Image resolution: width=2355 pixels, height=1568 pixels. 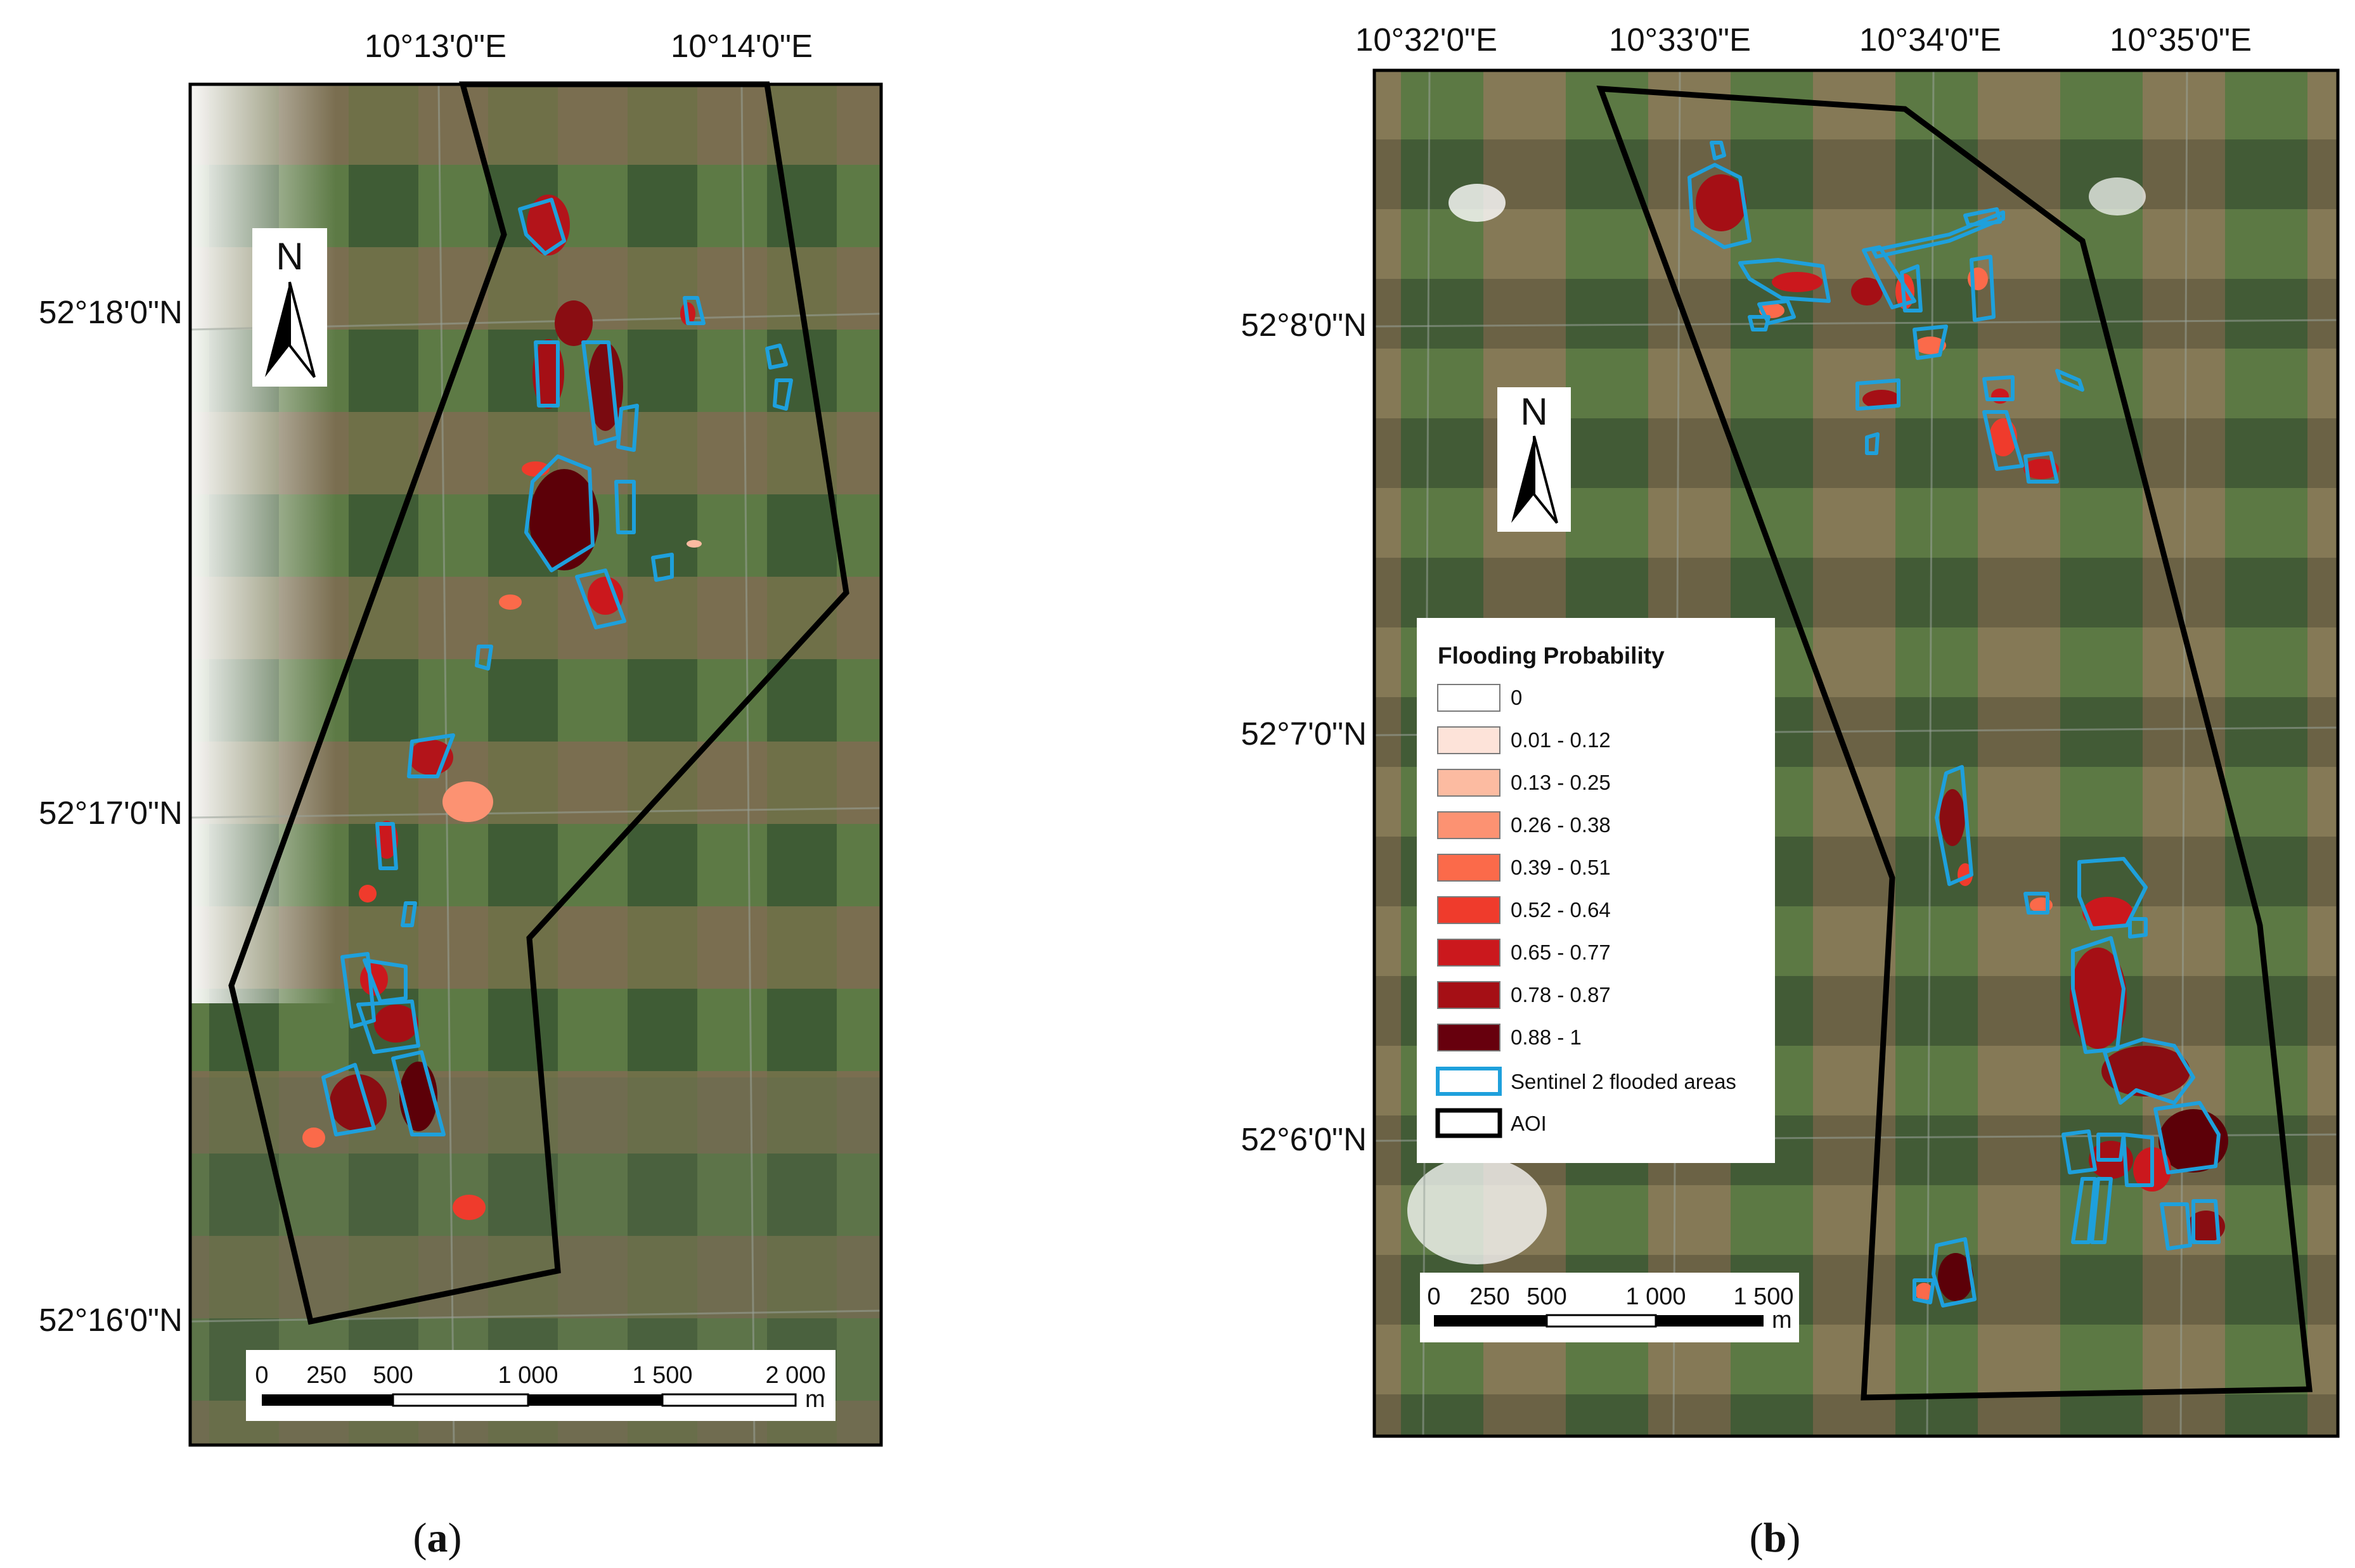 What do you see at coordinates (1547, 1037) in the screenshot?
I see `legend-label: 0.88 - 1` at bounding box center [1547, 1037].